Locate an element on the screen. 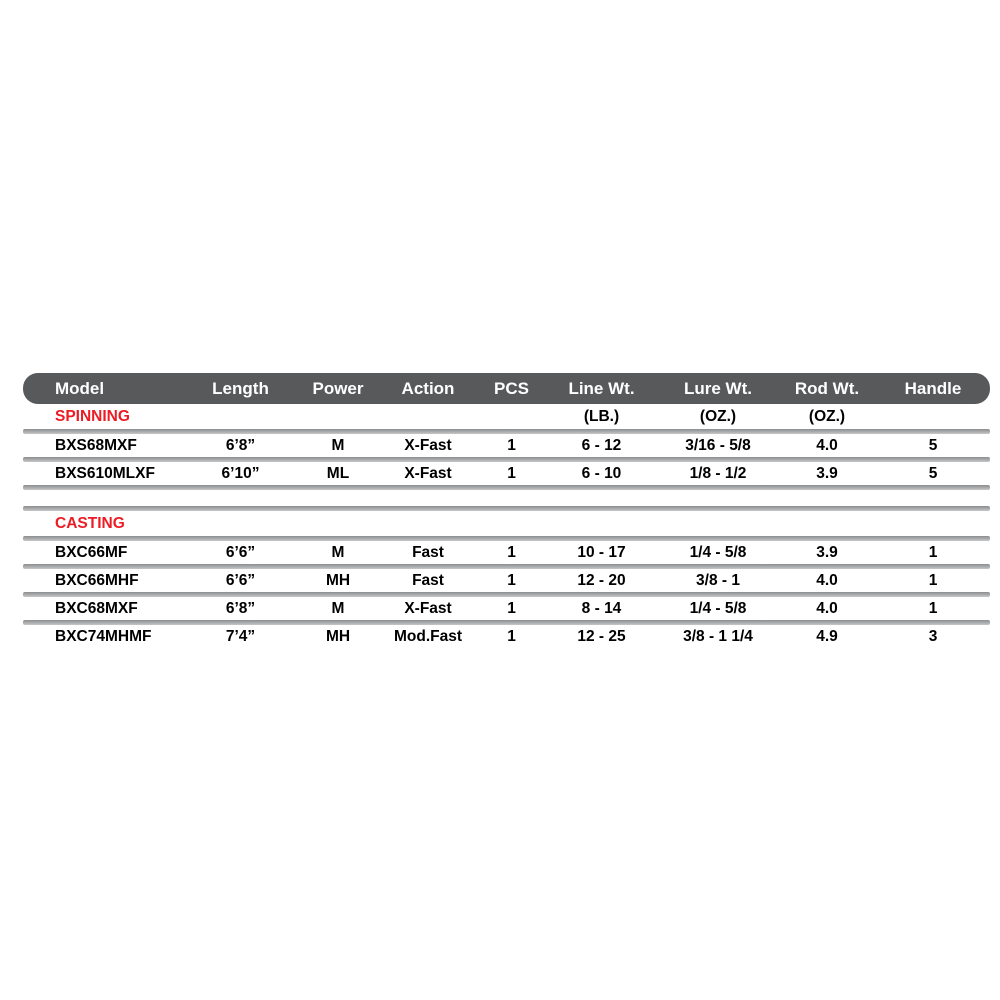  cell-line_wt: 12 - 25 is located at coordinates (601, 636).